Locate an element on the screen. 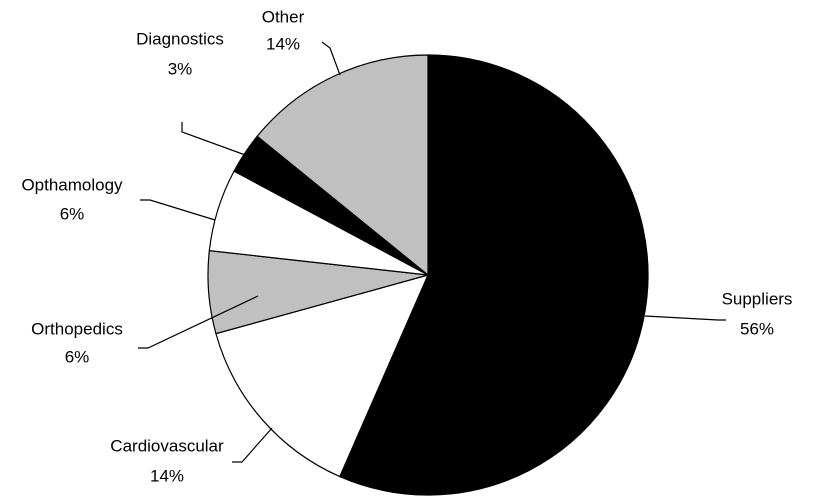 This screenshot has width=817, height=496. slice-value-label: 56% is located at coordinates (757, 328).